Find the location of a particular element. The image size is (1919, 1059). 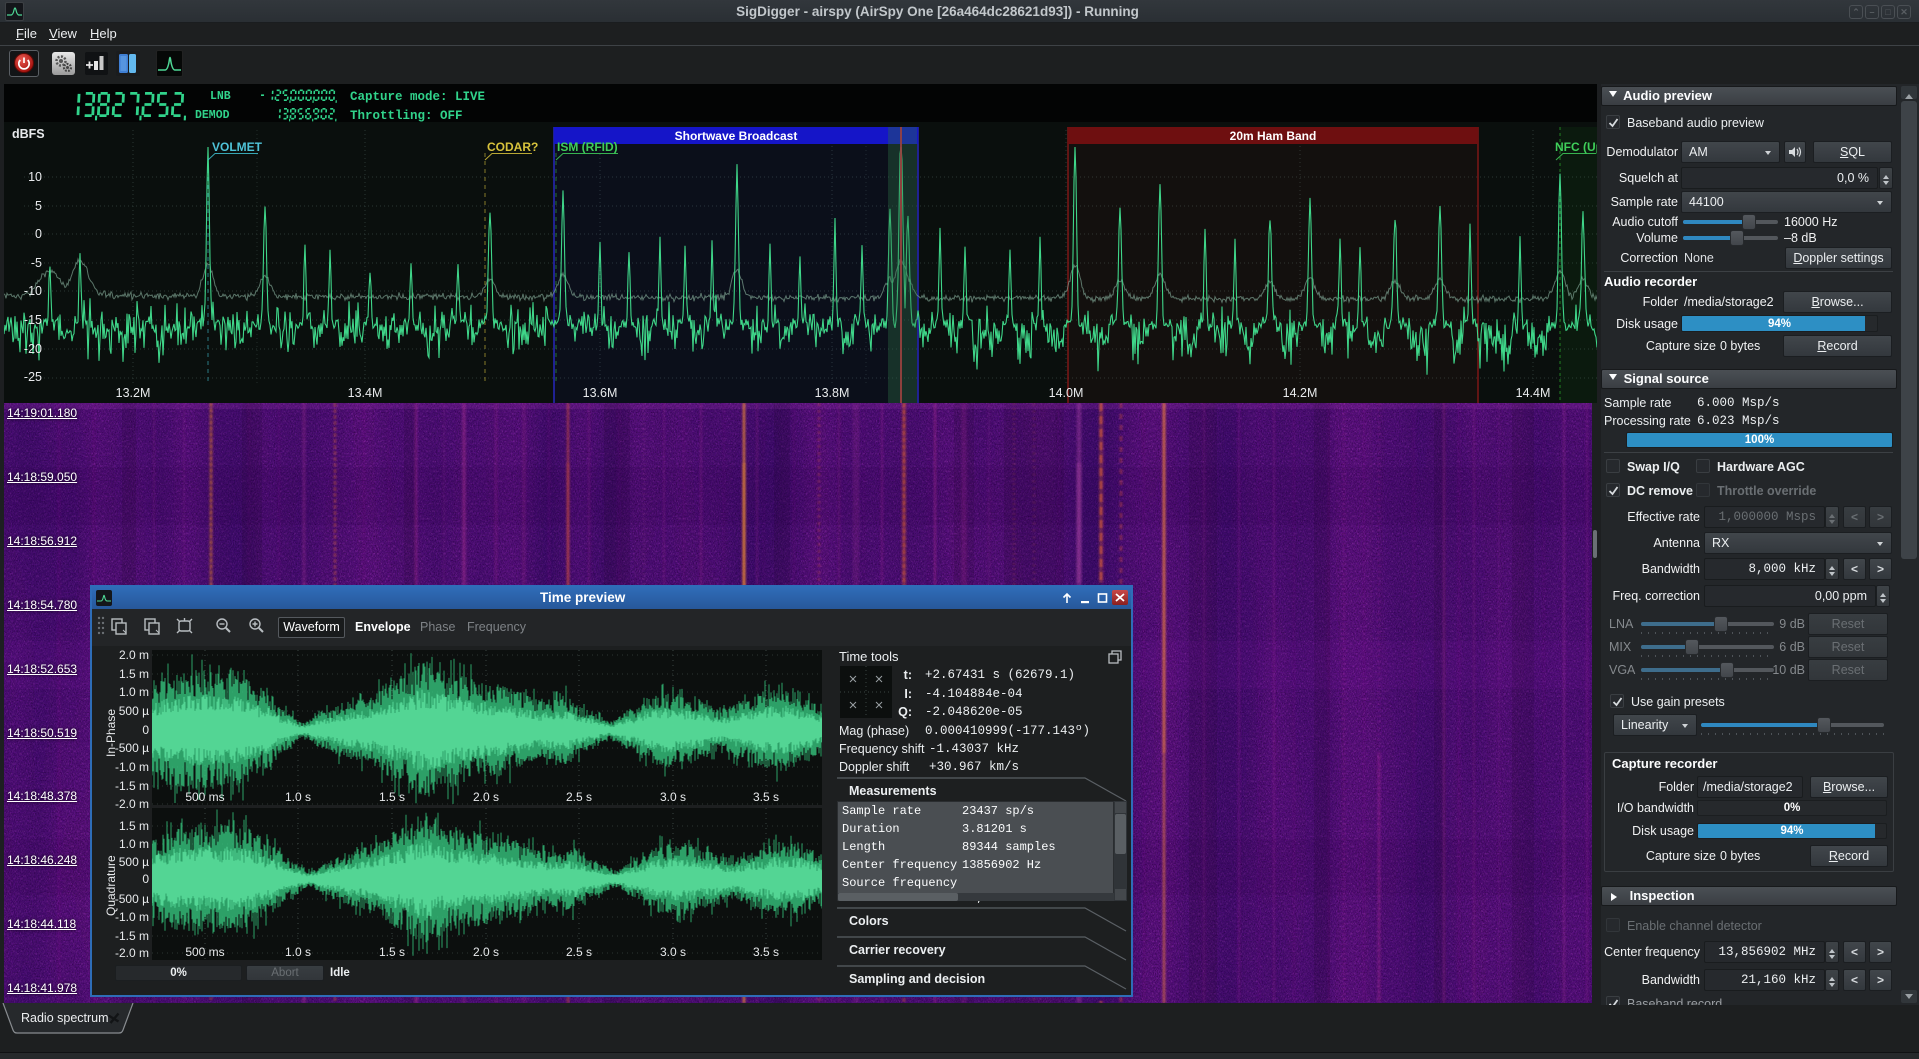

svg-text: Shortwave Broadcast is located at coordinates (736, 136).